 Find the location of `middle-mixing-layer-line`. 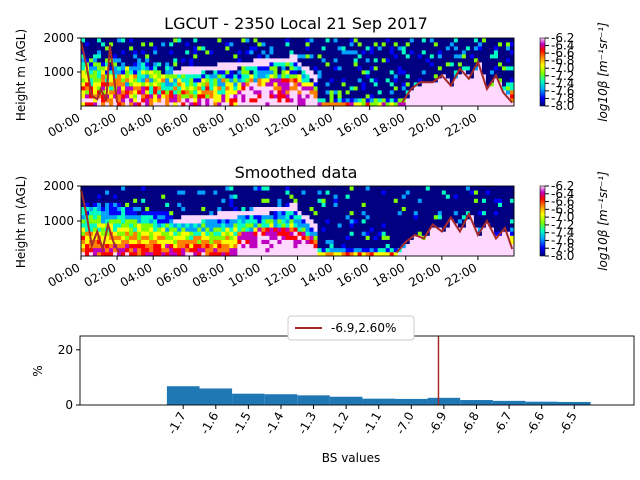

middle-mixing-layer-line is located at coordinates (100, 221).